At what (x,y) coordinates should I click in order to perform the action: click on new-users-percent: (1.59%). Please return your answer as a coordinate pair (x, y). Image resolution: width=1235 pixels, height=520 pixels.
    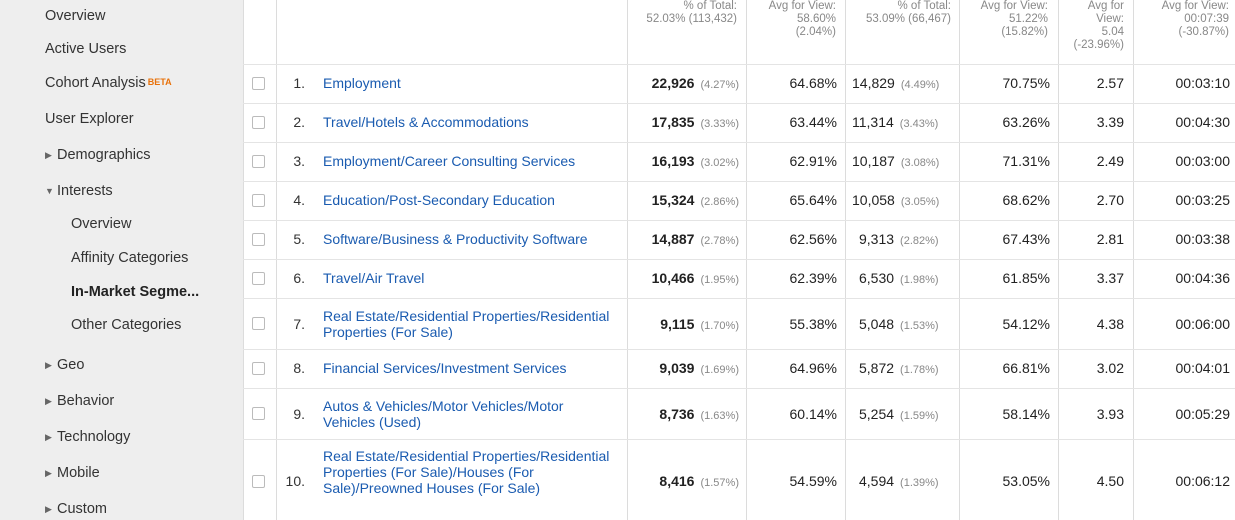
    Looking at the image, I should click on (919, 416).